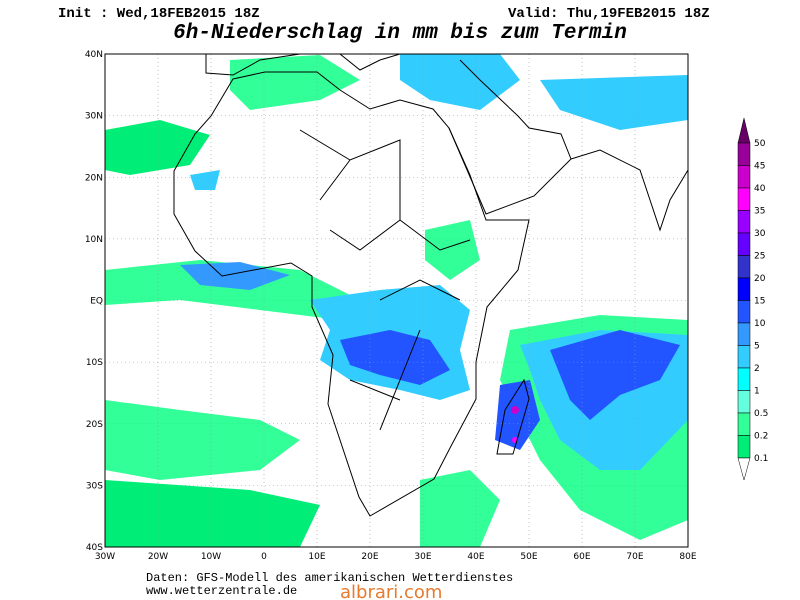 This screenshot has width=800, height=600. Describe the element at coordinates (94, 240) in the screenshot. I see `lat-label: 10N` at that location.